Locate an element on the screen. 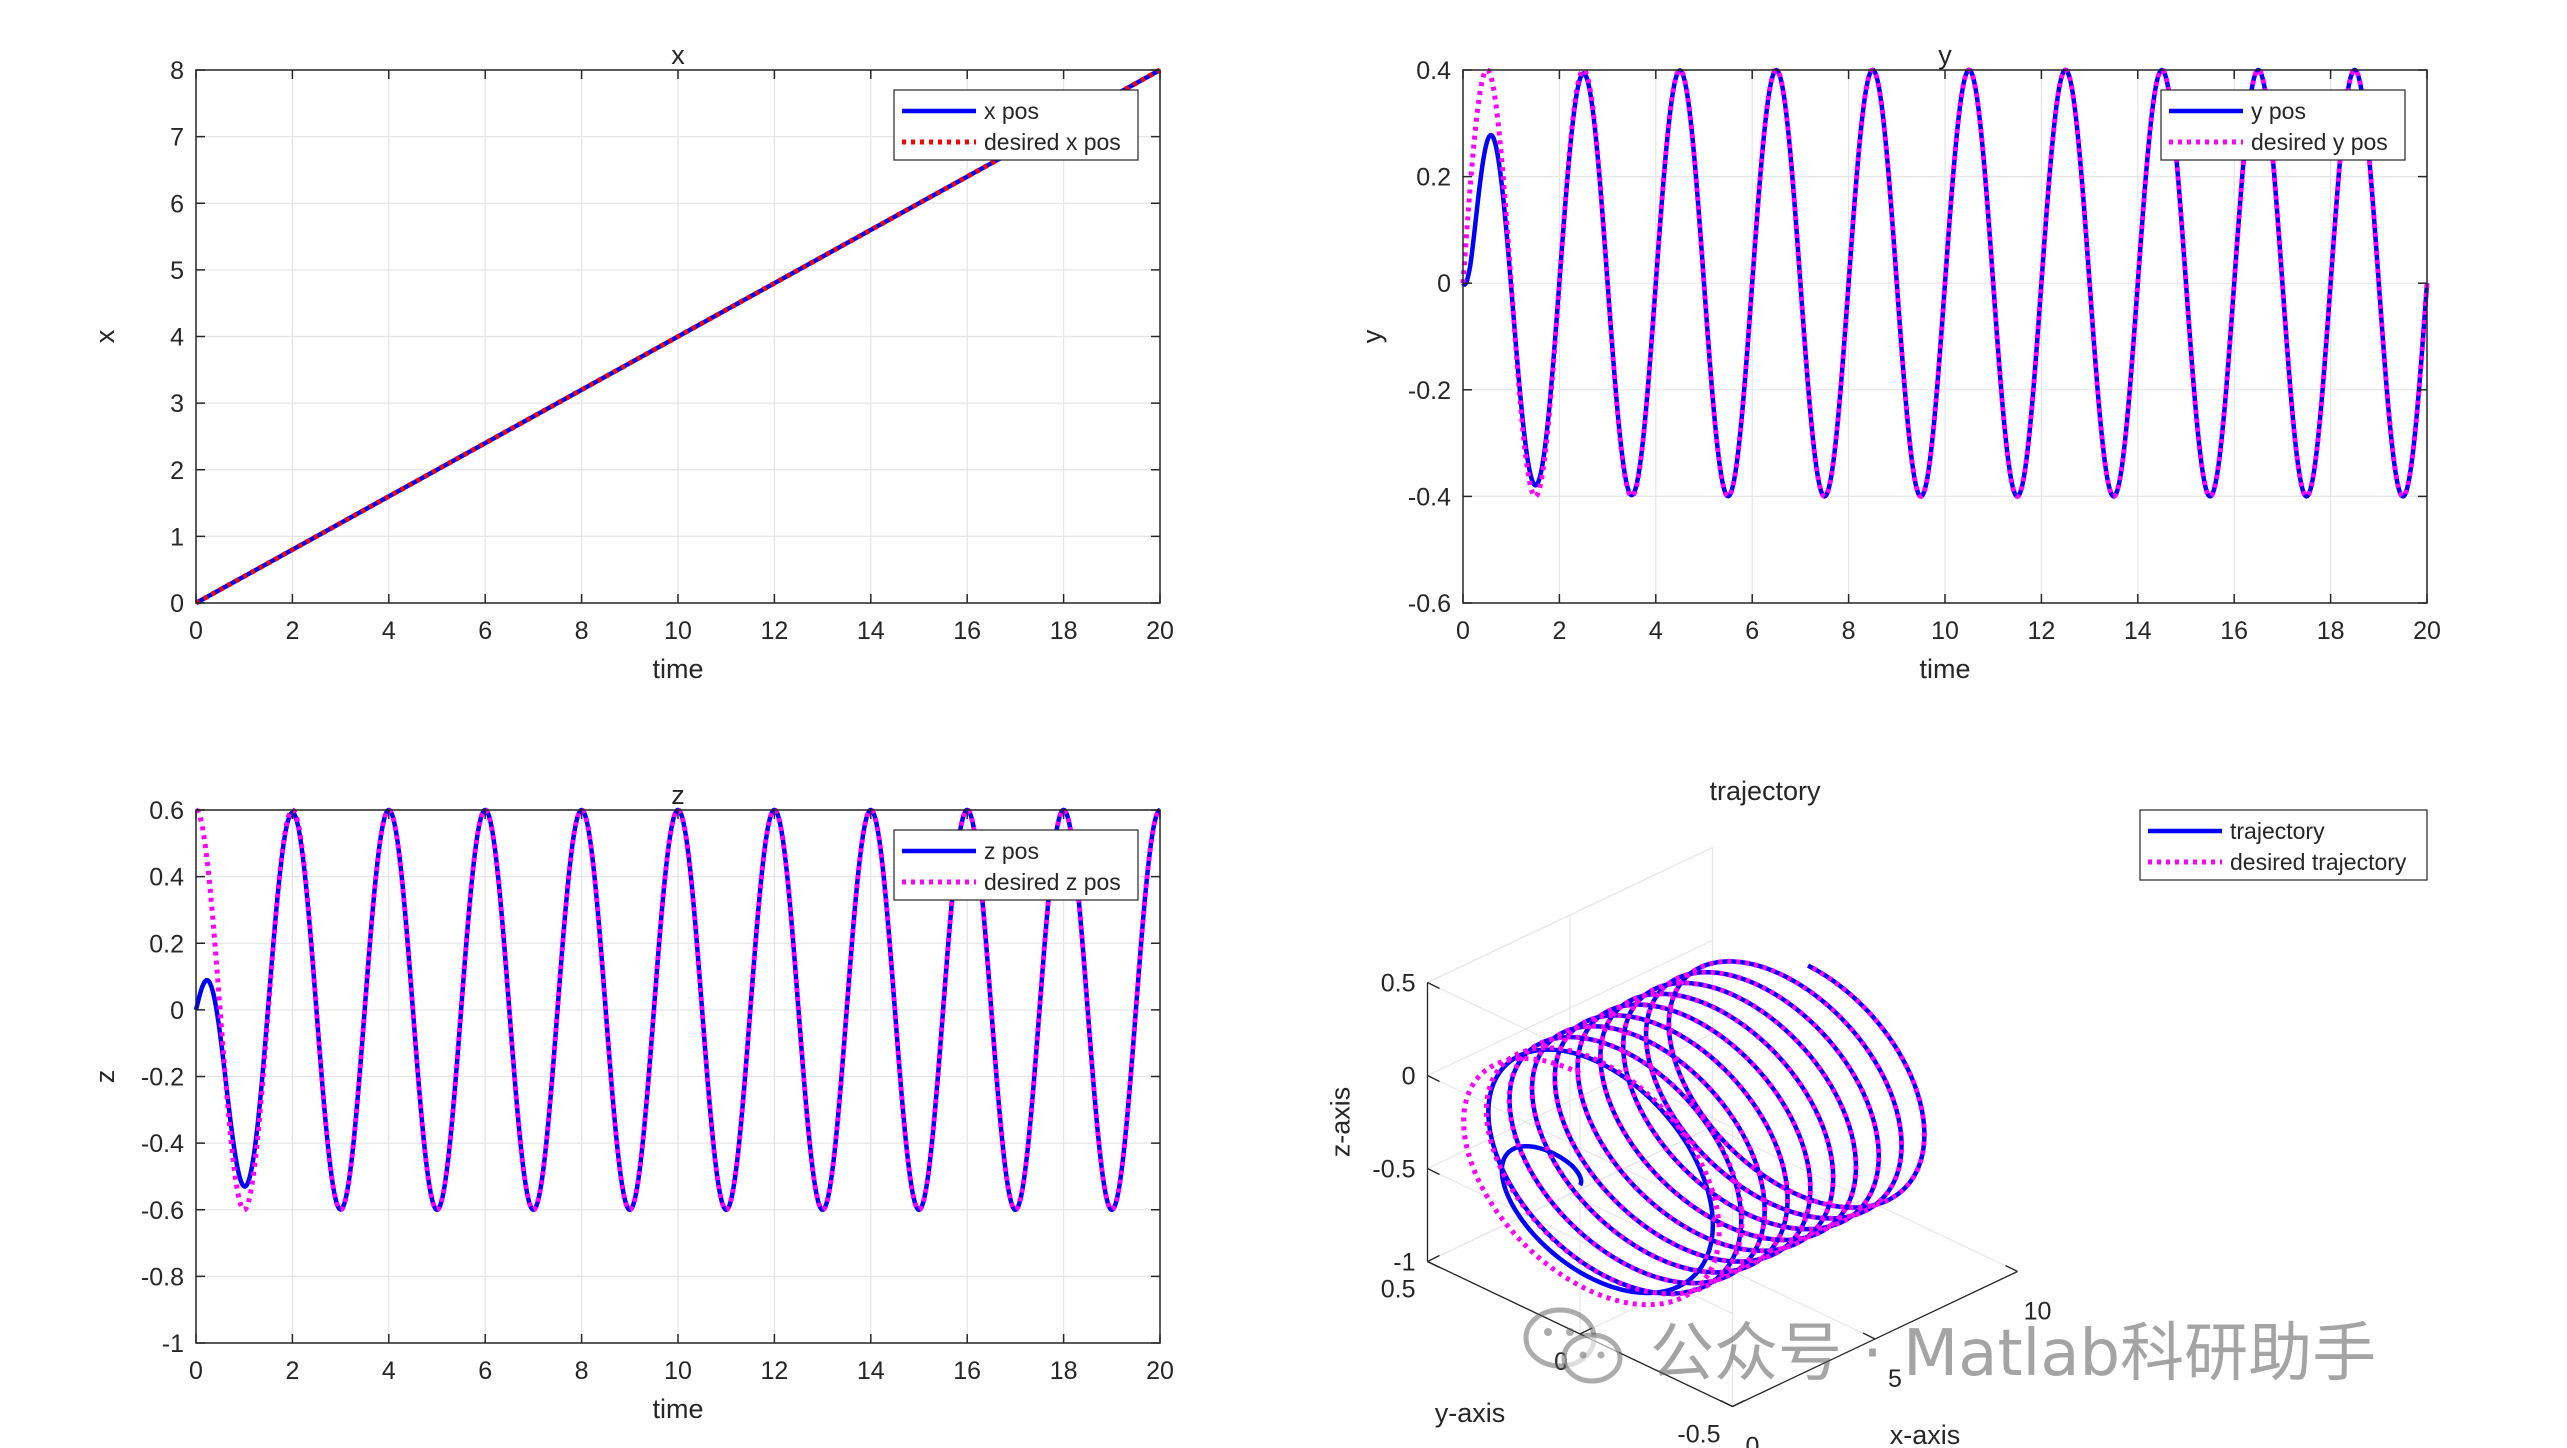 The width and height of the screenshot is (2567, 1448). watermark: 公众号 · Matlab科研助手 is located at coordinates (2030, 1345).